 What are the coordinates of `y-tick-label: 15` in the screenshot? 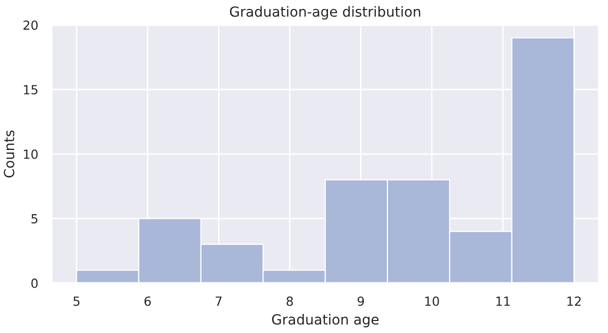 It's located at (31, 89).